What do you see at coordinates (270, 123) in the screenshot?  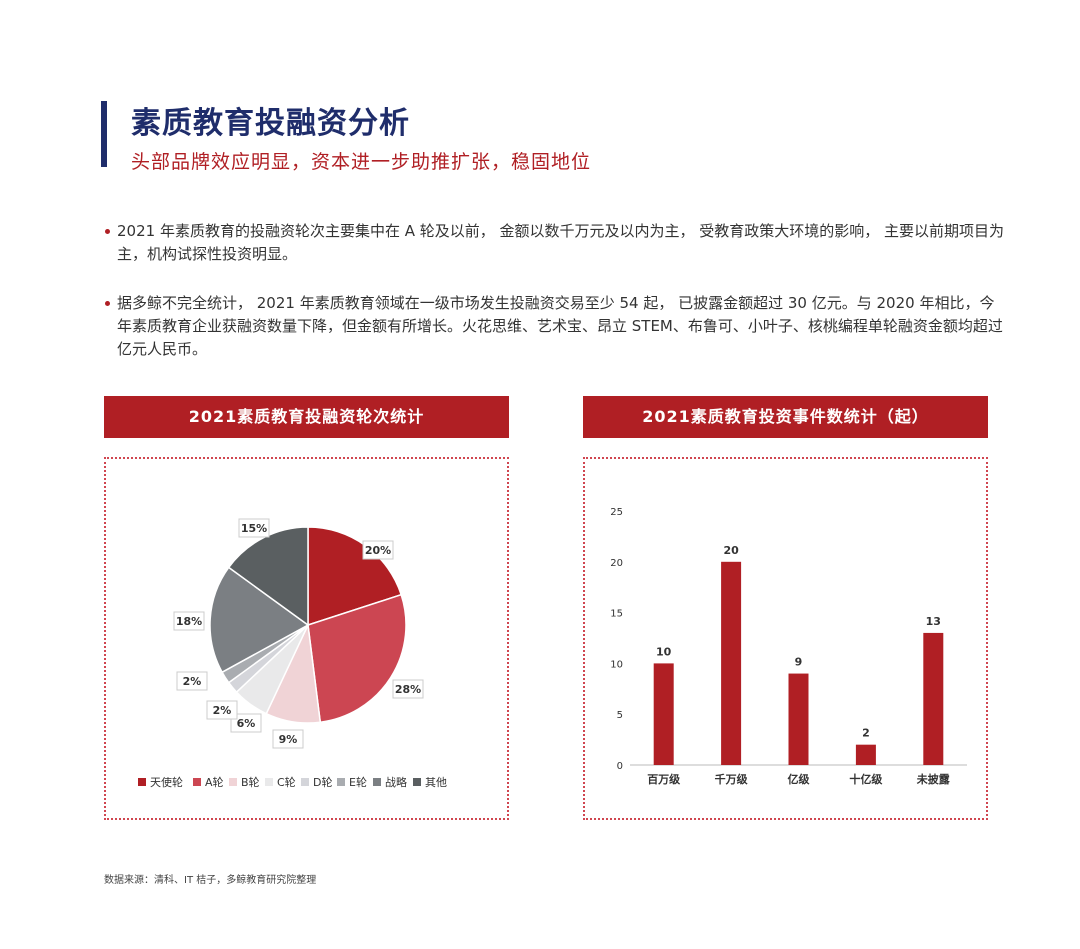 I see `page-title: 素质教育投融资分析` at bounding box center [270, 123].